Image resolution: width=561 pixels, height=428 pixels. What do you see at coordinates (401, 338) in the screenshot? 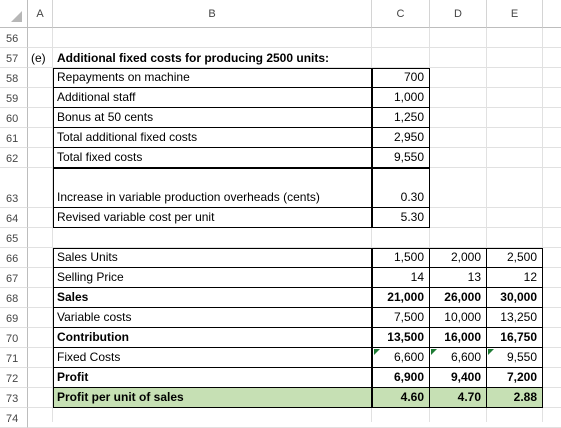
I see `table-cell-c: 13,500` at bounding box center [401, 338].